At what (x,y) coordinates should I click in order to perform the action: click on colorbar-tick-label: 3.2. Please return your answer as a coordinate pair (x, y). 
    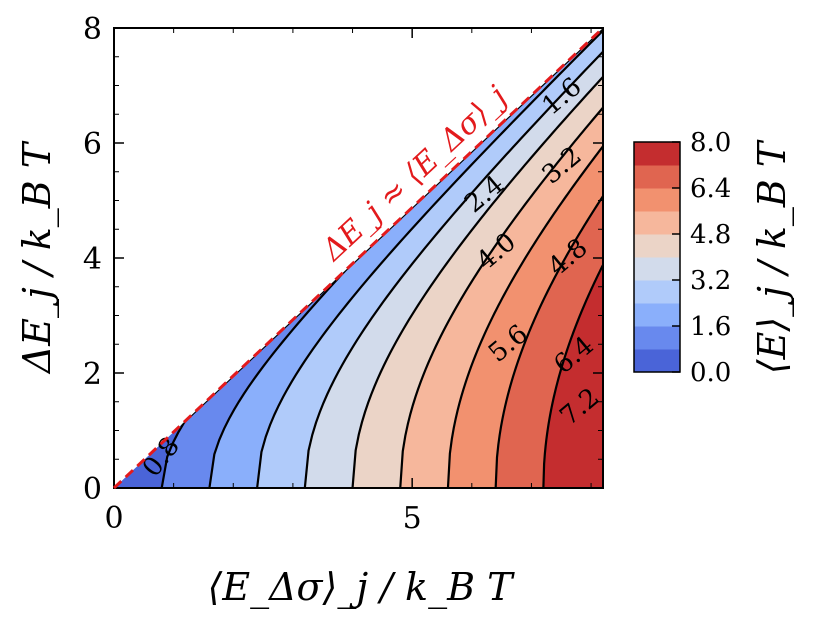
    Looking at the image, I should click on (710, 281).